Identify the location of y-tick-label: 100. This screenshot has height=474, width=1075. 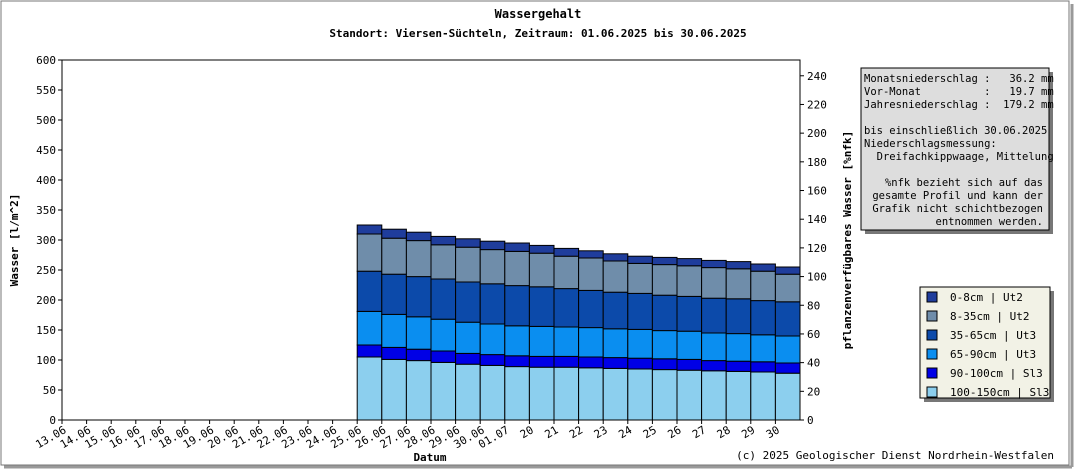
(46, 360).